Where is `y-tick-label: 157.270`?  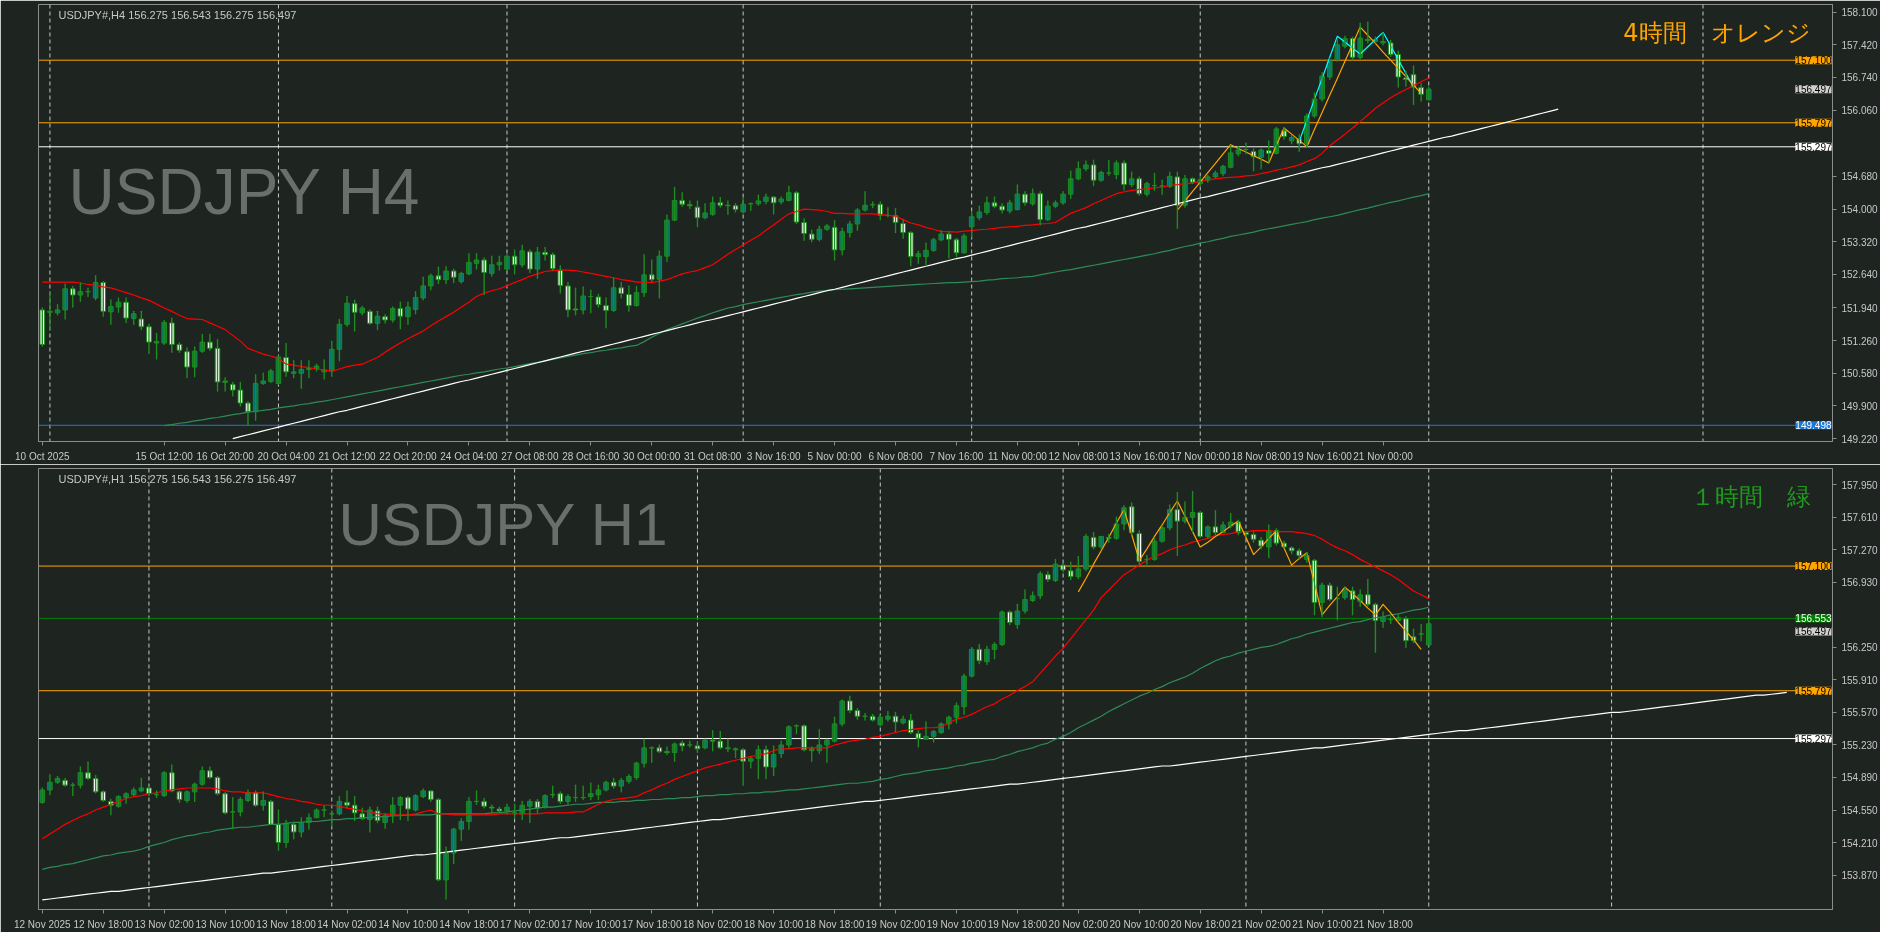 y-tick-label: 157.270 is located at coordinates (1860, 550).